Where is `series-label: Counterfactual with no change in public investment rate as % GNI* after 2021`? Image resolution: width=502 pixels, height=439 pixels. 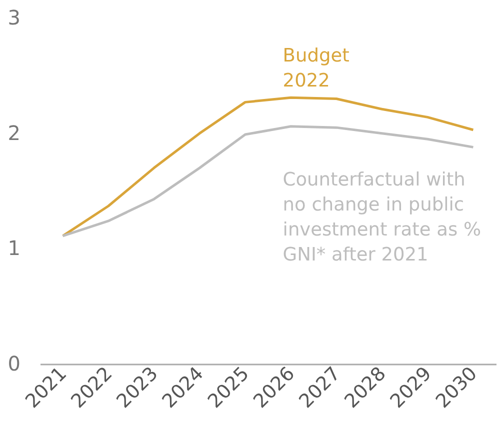
series-label: Counterfactual with no change in public investment rate as % GNI* after 2021 is located at coordinates (382, 217).